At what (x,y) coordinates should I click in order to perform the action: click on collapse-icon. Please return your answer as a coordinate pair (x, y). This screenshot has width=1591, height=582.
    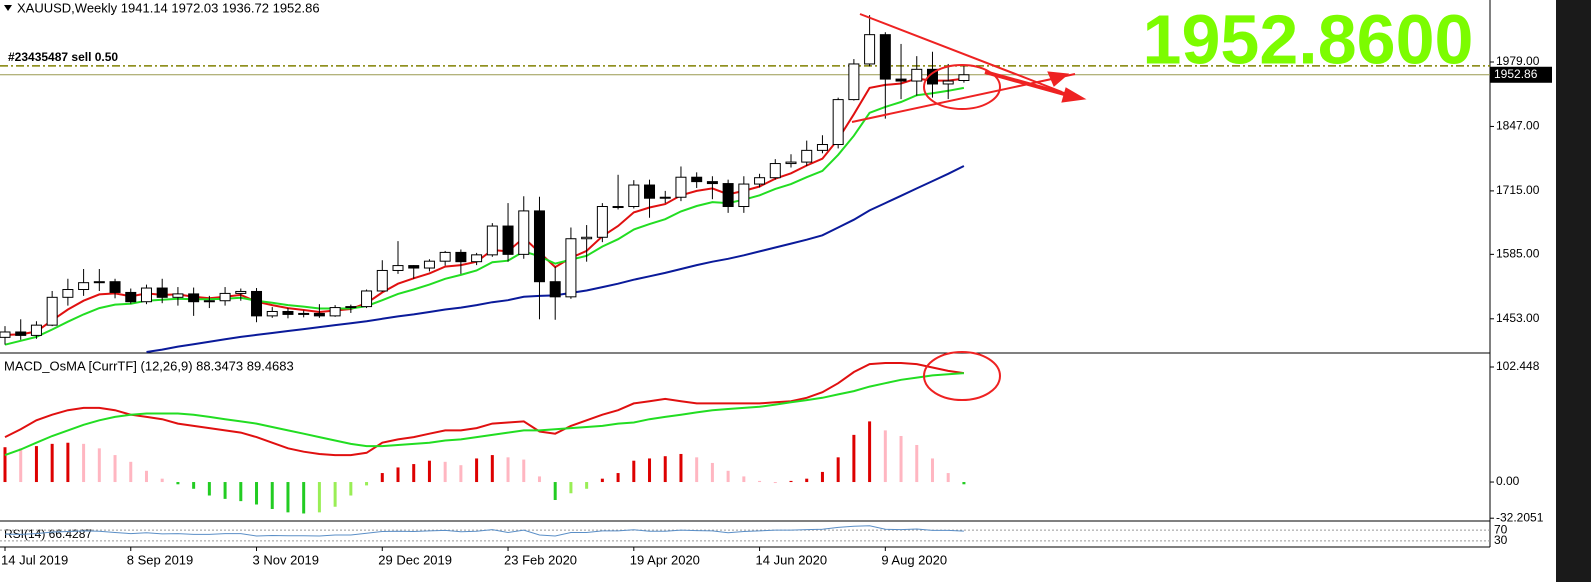
    Looking at the image, I should click on (8, 8).